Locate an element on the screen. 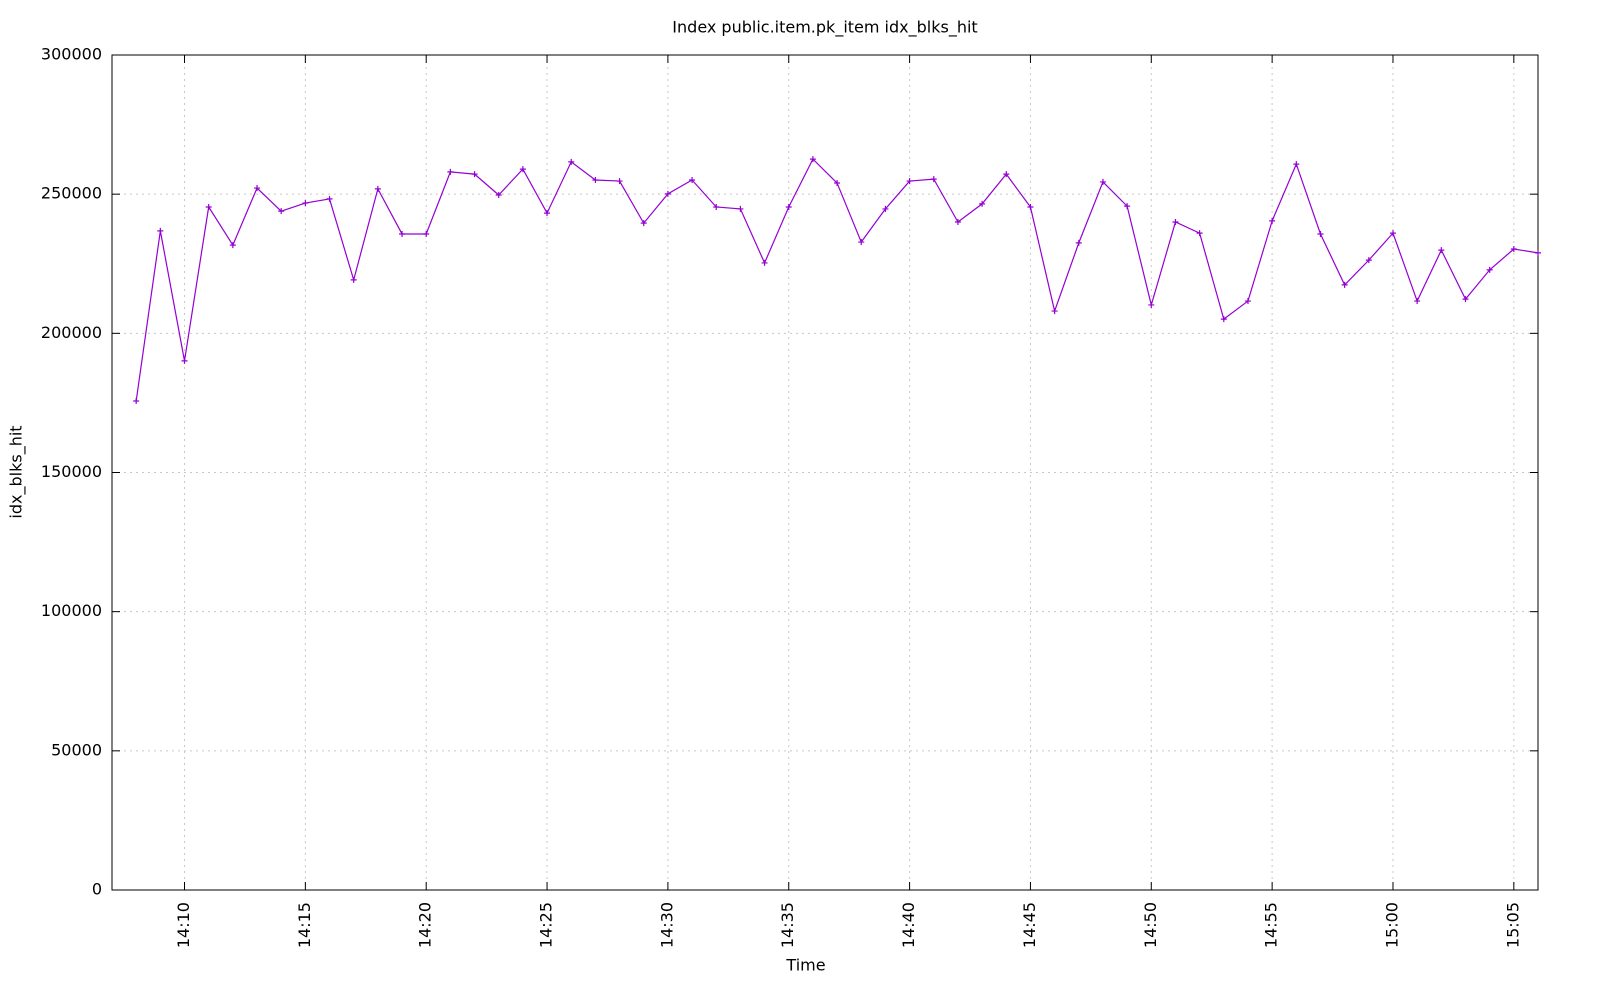 This screenshot has height=1000, width=1600. x-tick-label: 15:00 is located at coordinates (1391, 925).